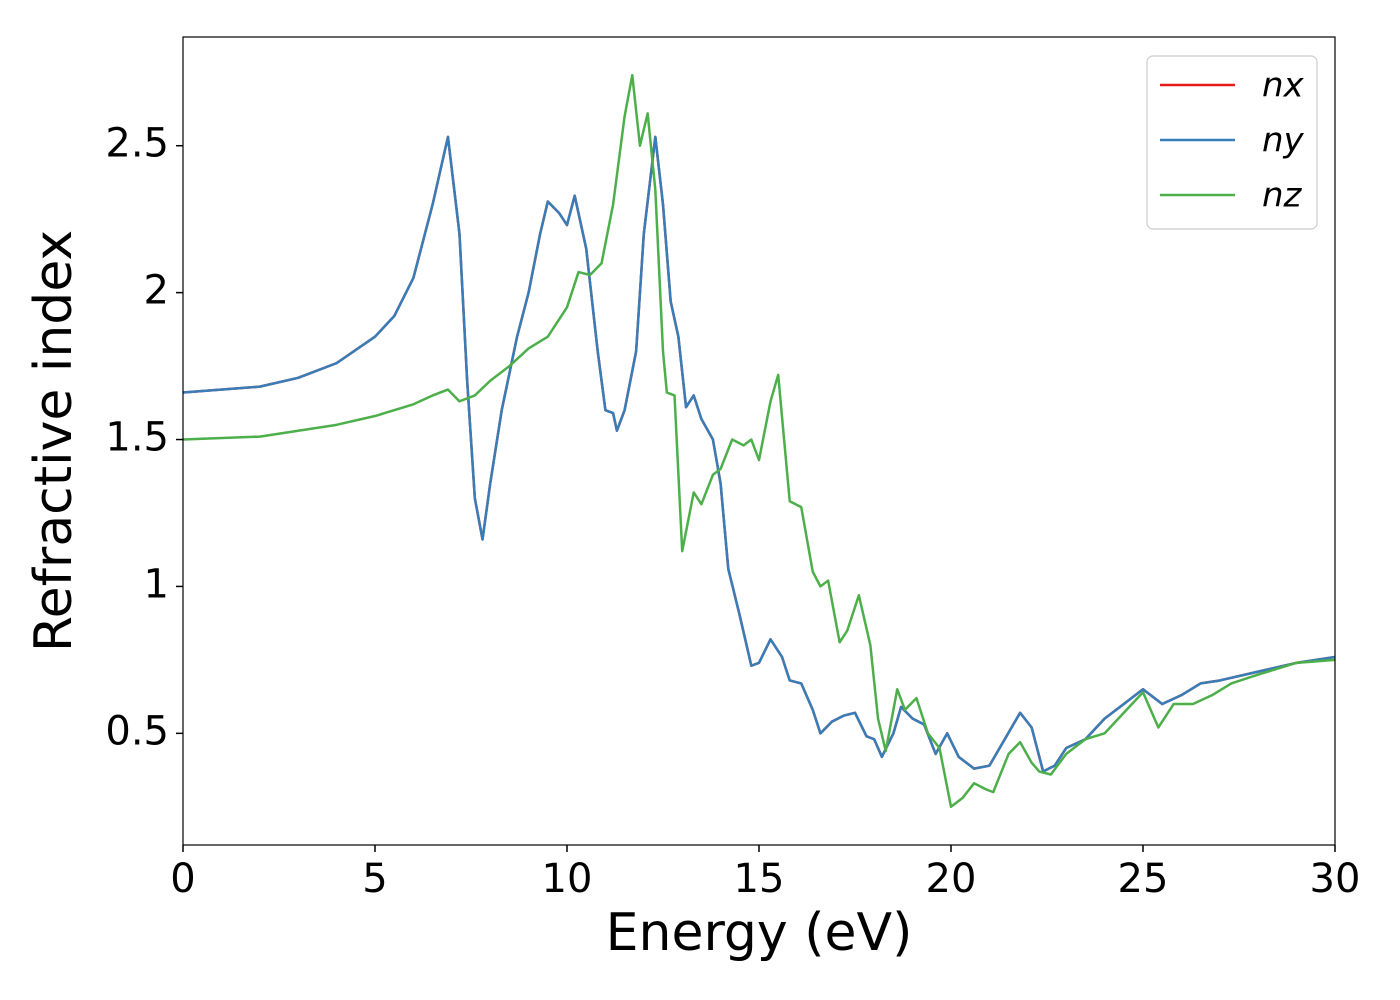 The image size is (1400, 1000). I want to click on x-tick-label: 25, so click(1143, 879).